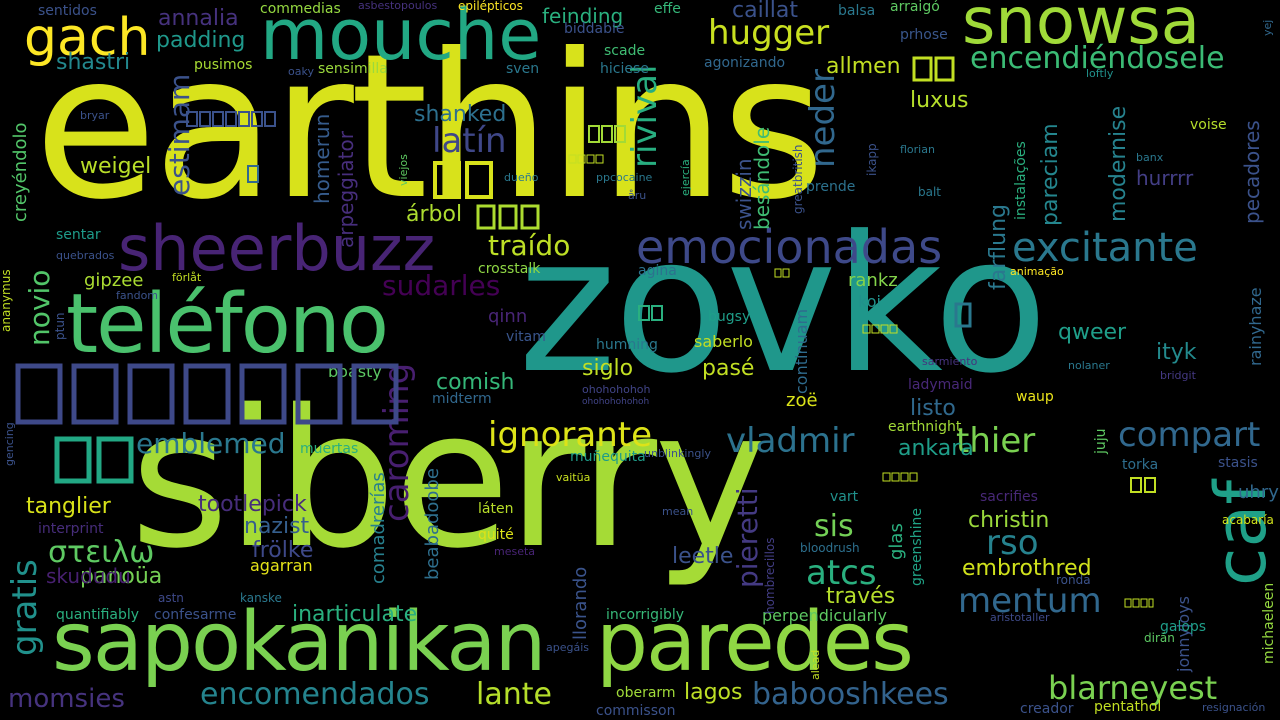 This screenshot has width=1280, height=720. Describe the element at coordinates (1178, 375) in the screenshot. I see `word: bridgit` at that location.